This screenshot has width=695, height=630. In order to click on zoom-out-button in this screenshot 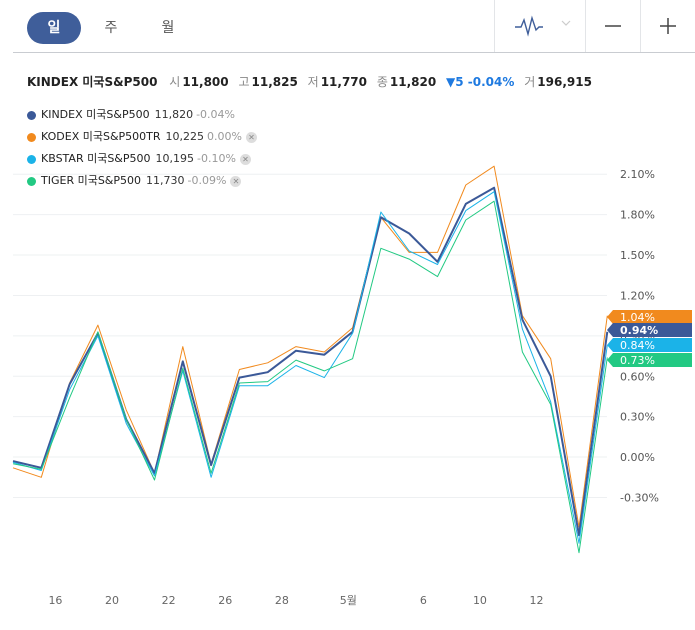, I will do `click(612, 26)`.